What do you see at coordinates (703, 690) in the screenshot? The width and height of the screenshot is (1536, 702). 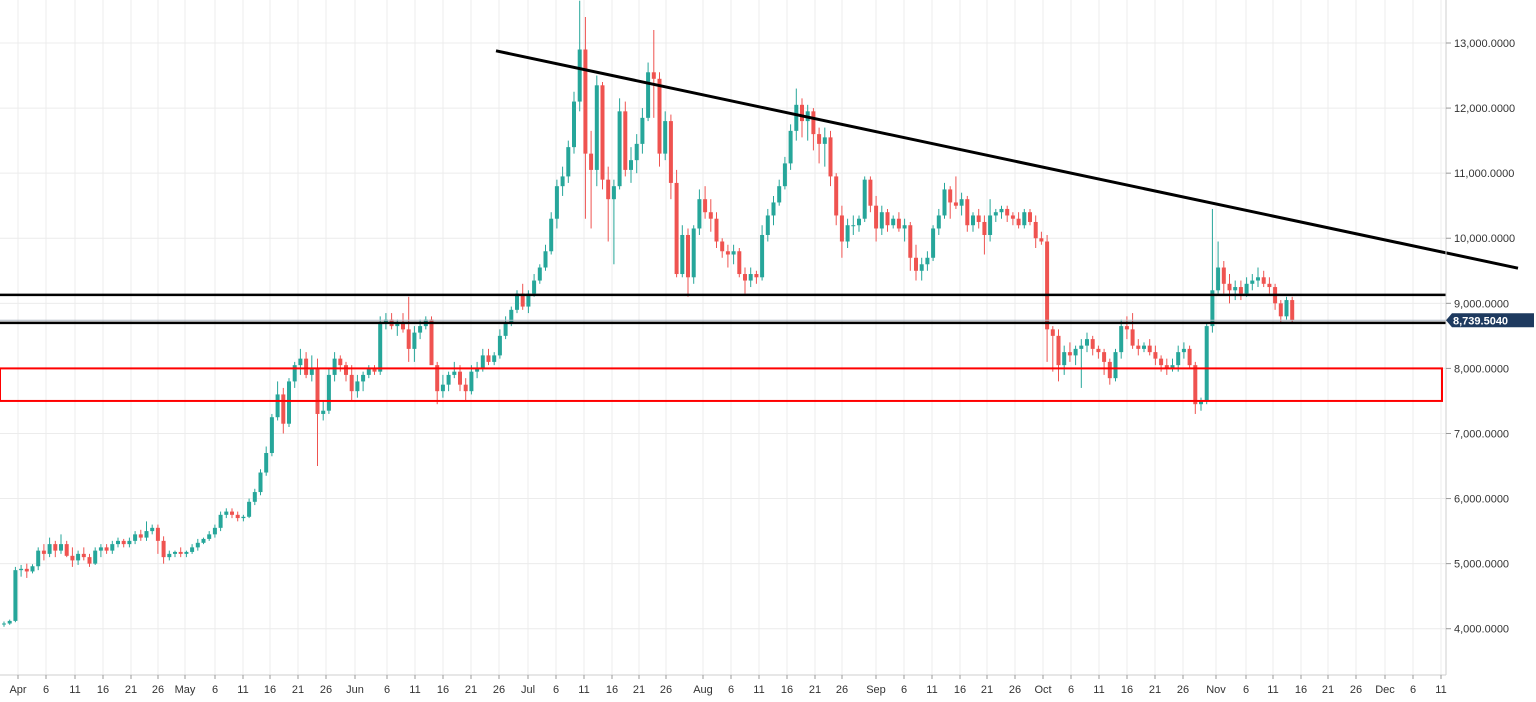 I see `x-tick-label: Aug` at bounding box center [703, 690].